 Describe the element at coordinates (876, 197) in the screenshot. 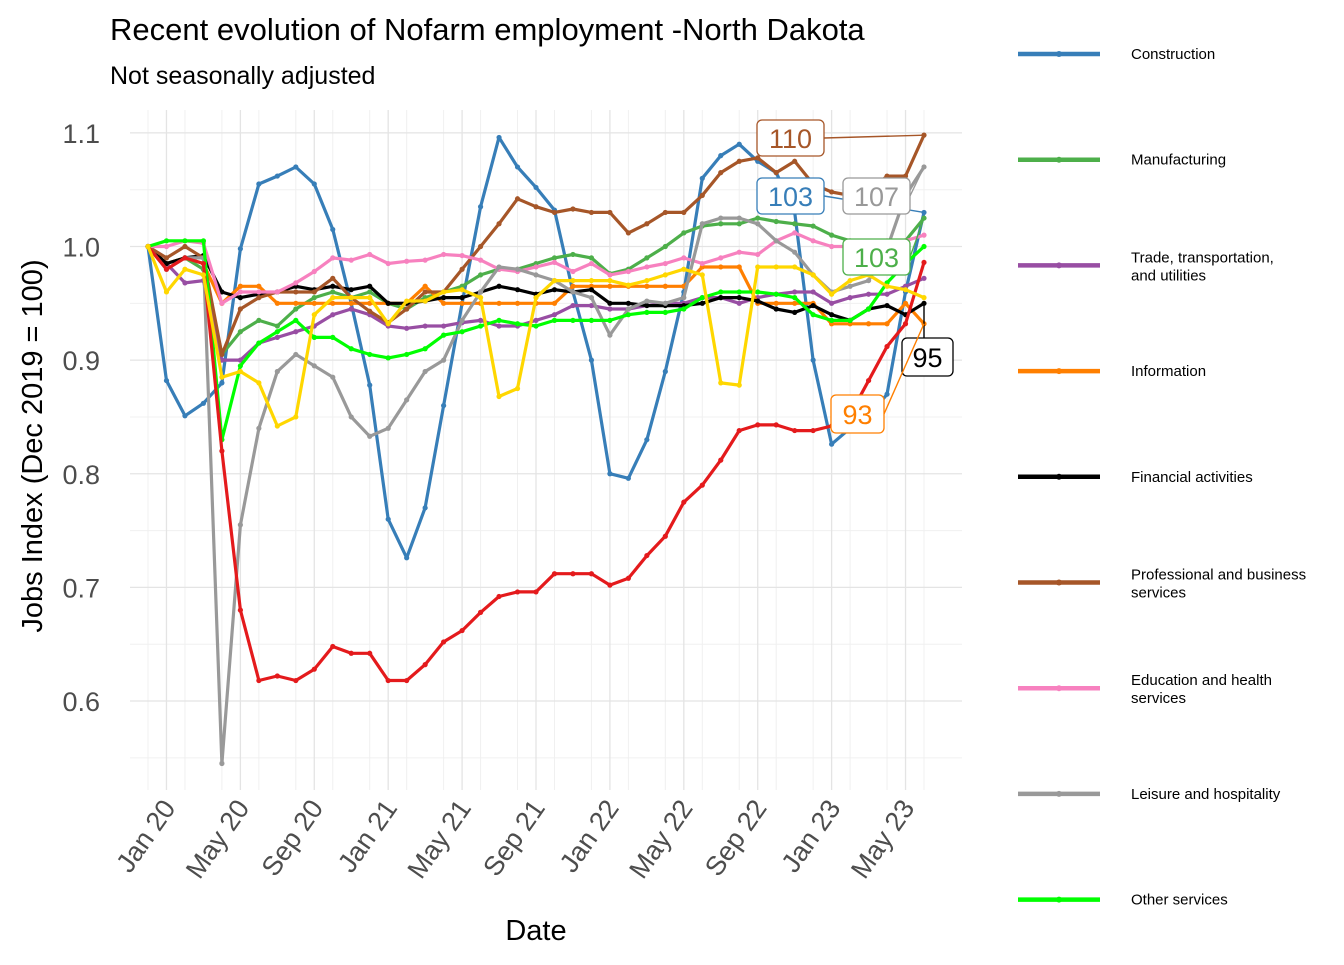

I see `end-label-text: 107` at that location.